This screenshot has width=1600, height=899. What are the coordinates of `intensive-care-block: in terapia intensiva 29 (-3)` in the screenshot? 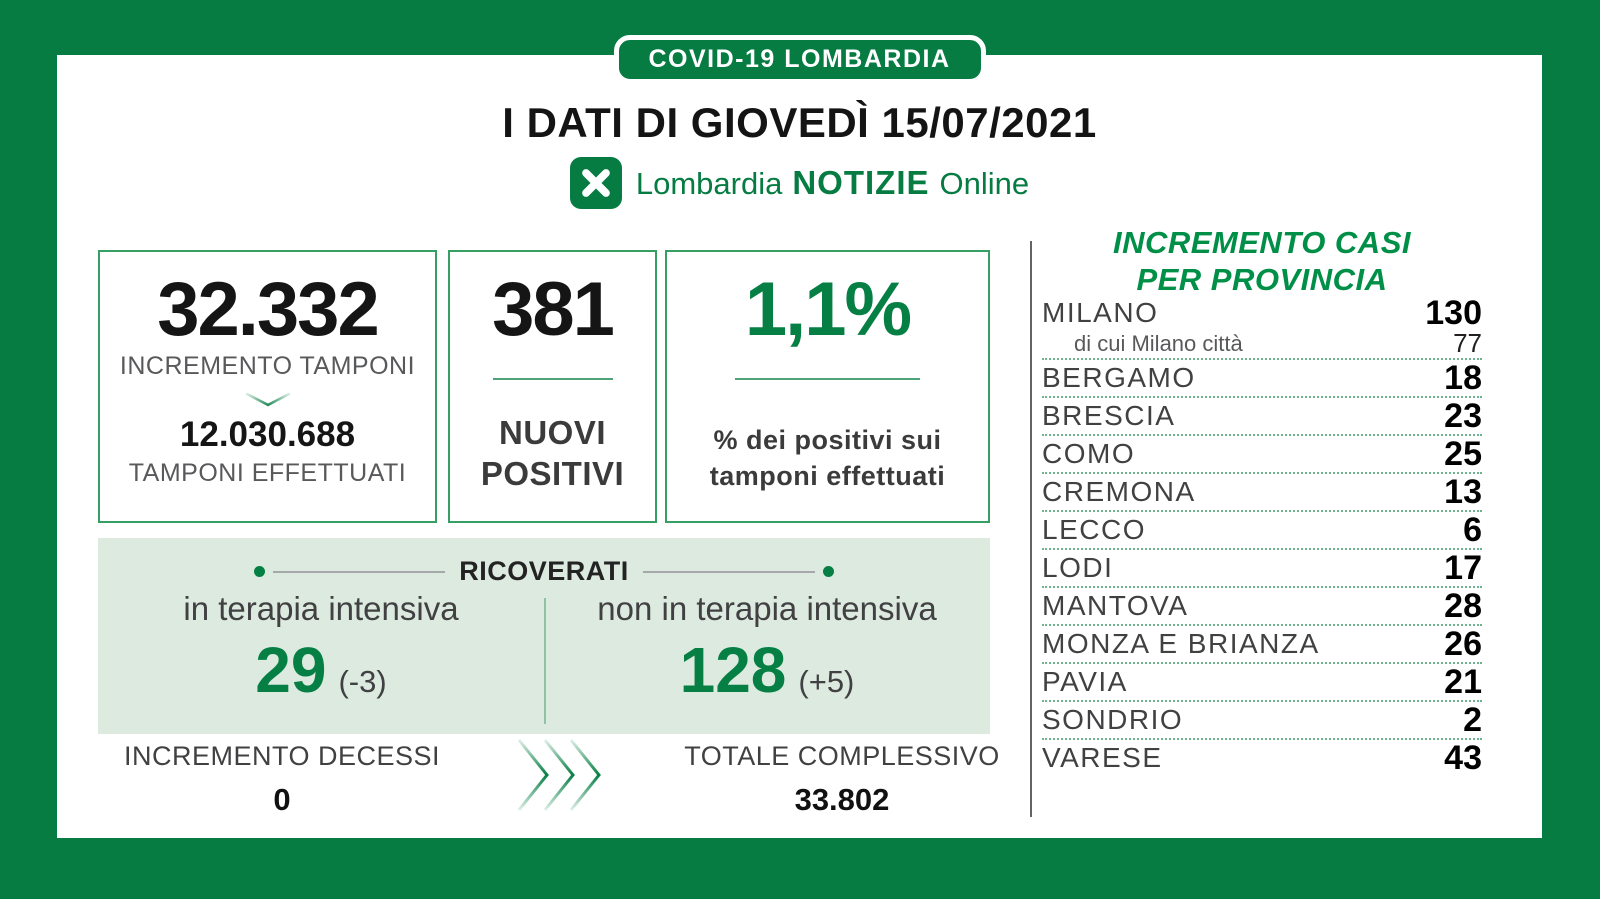 It's located at (321, 646).